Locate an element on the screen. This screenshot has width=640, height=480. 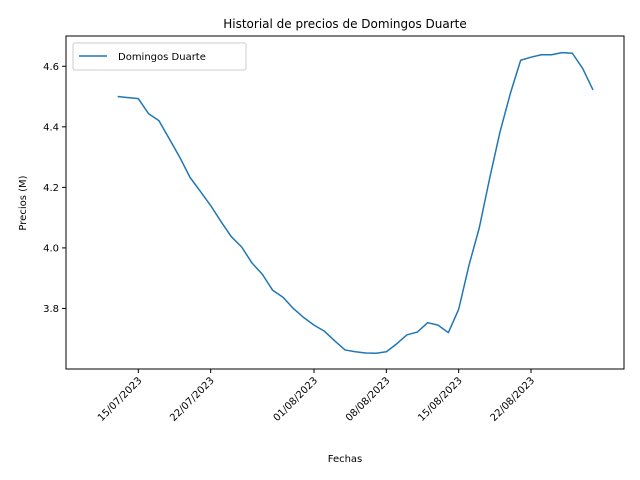
y-tick-label: 3.8 is located at coordinates (51, 309).